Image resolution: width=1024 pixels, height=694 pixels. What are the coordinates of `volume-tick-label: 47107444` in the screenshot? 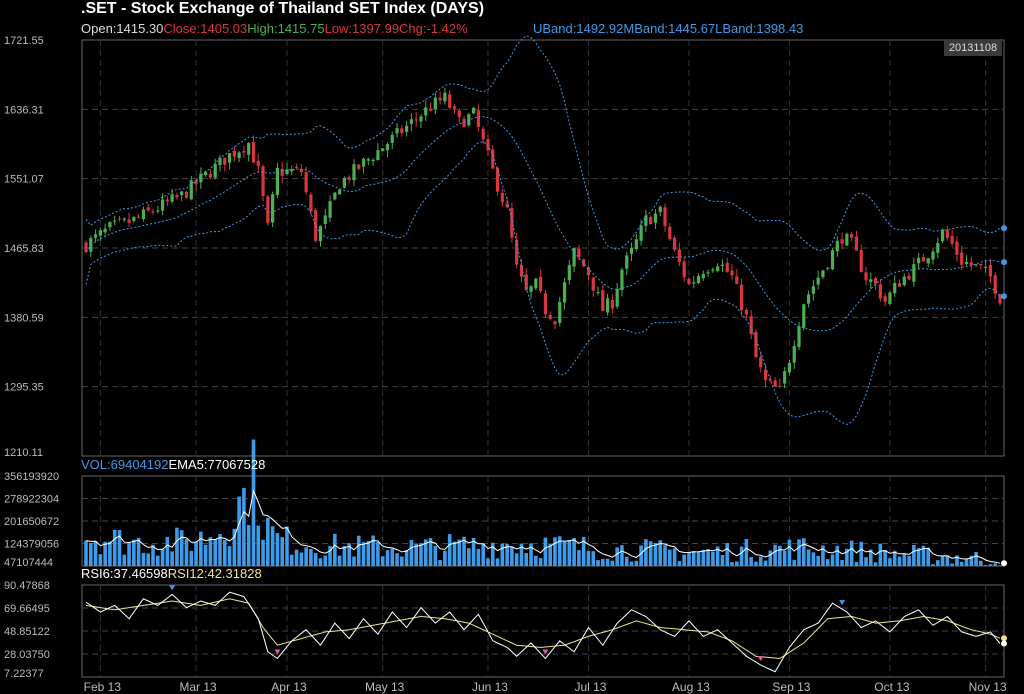 It's located at (28, 563).